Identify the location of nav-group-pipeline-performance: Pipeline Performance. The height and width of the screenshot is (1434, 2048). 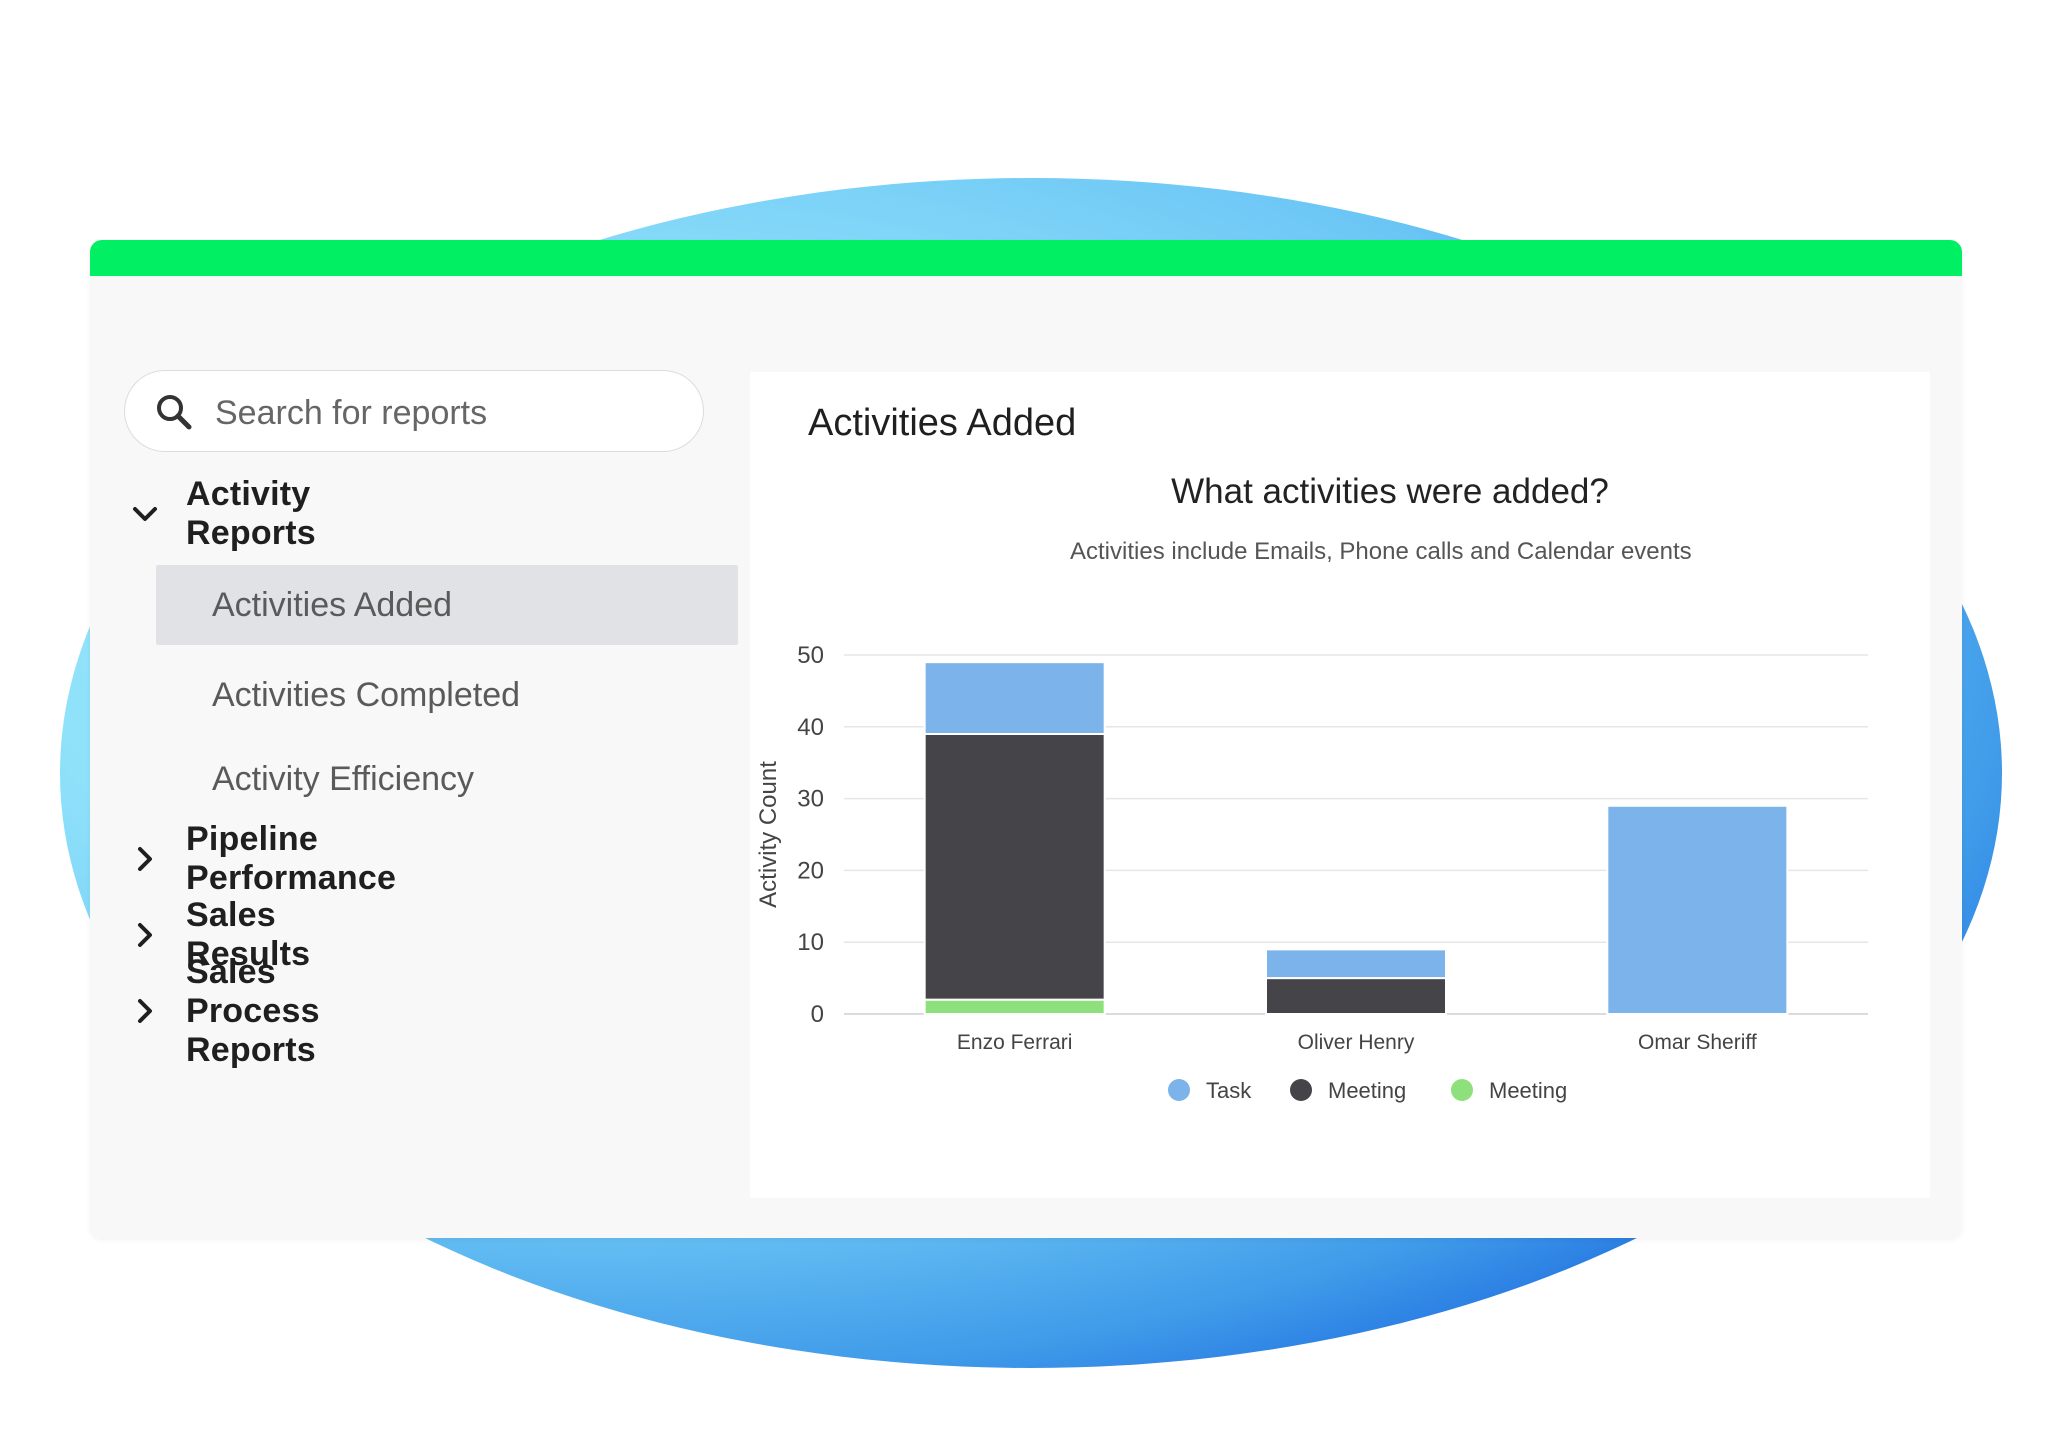
(263, 858).